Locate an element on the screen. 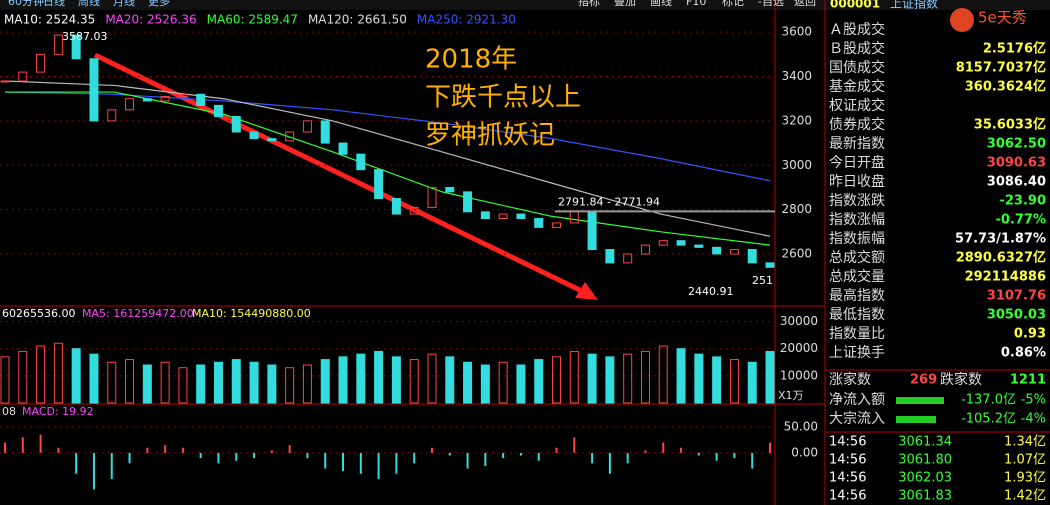  toolbar-item: 标记 is located at coordinates (733, 4).